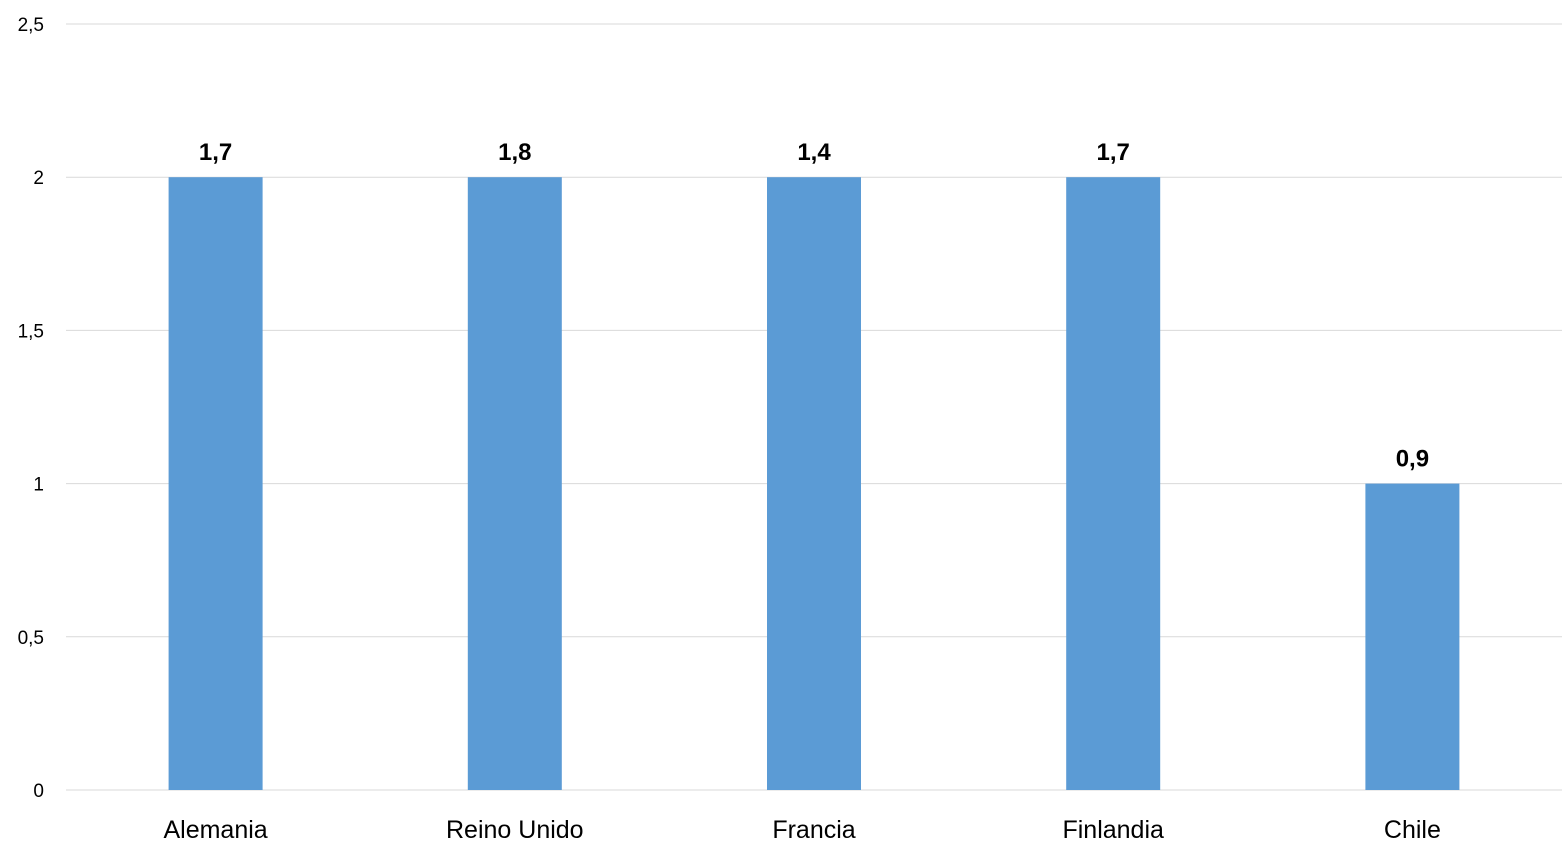  Describe the element at coordinates (514, 152) in the screenshot. I see `data-label: 1,8` at that location.